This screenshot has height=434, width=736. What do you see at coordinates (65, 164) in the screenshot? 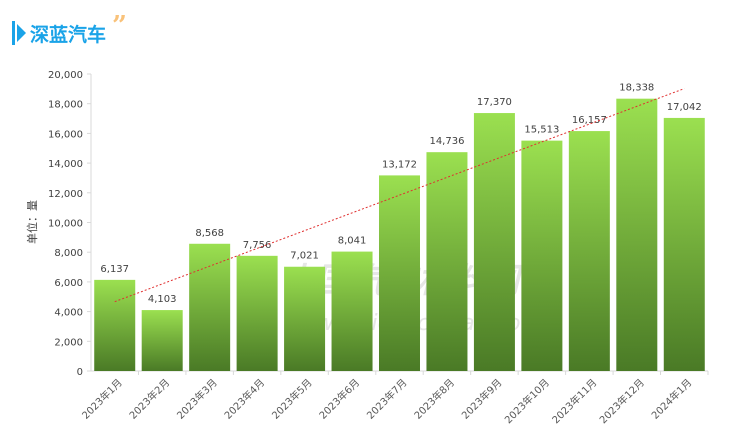
I see `y-tick-label: 14,000` at bounding box center [65, 164].